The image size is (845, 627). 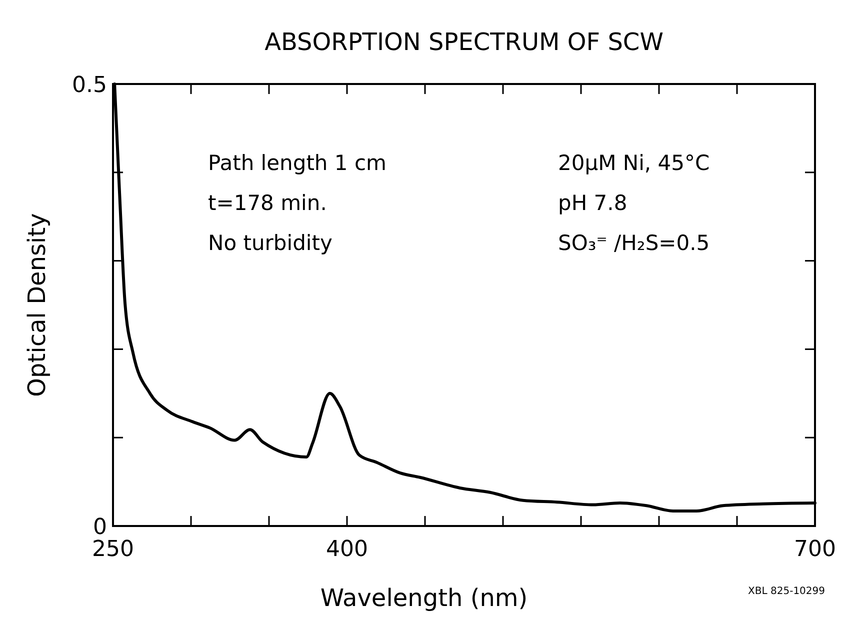 What do you see at coordinates (464, 42) in the screenshot?
I see `chart-title: ABSORPTION SPECTRUM OF SCW` at bounding box center [464, 42].